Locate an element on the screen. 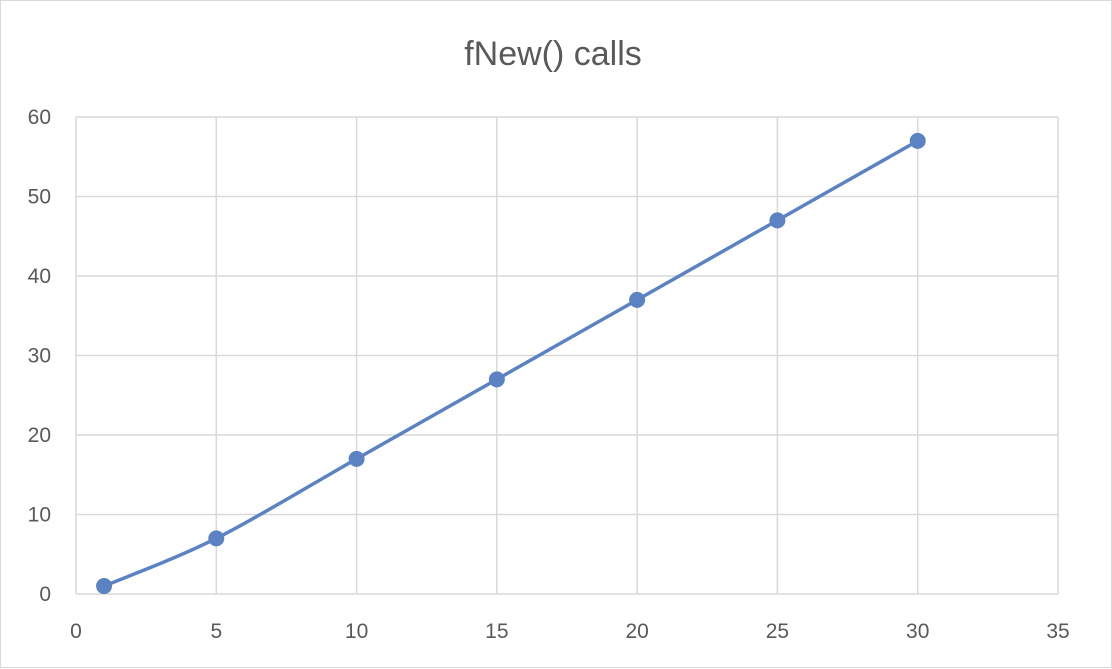 Image resolution: width=1112 pixels, height=669 pixels. y-tick-label-3: 30 is located at coordinates (39, 356).